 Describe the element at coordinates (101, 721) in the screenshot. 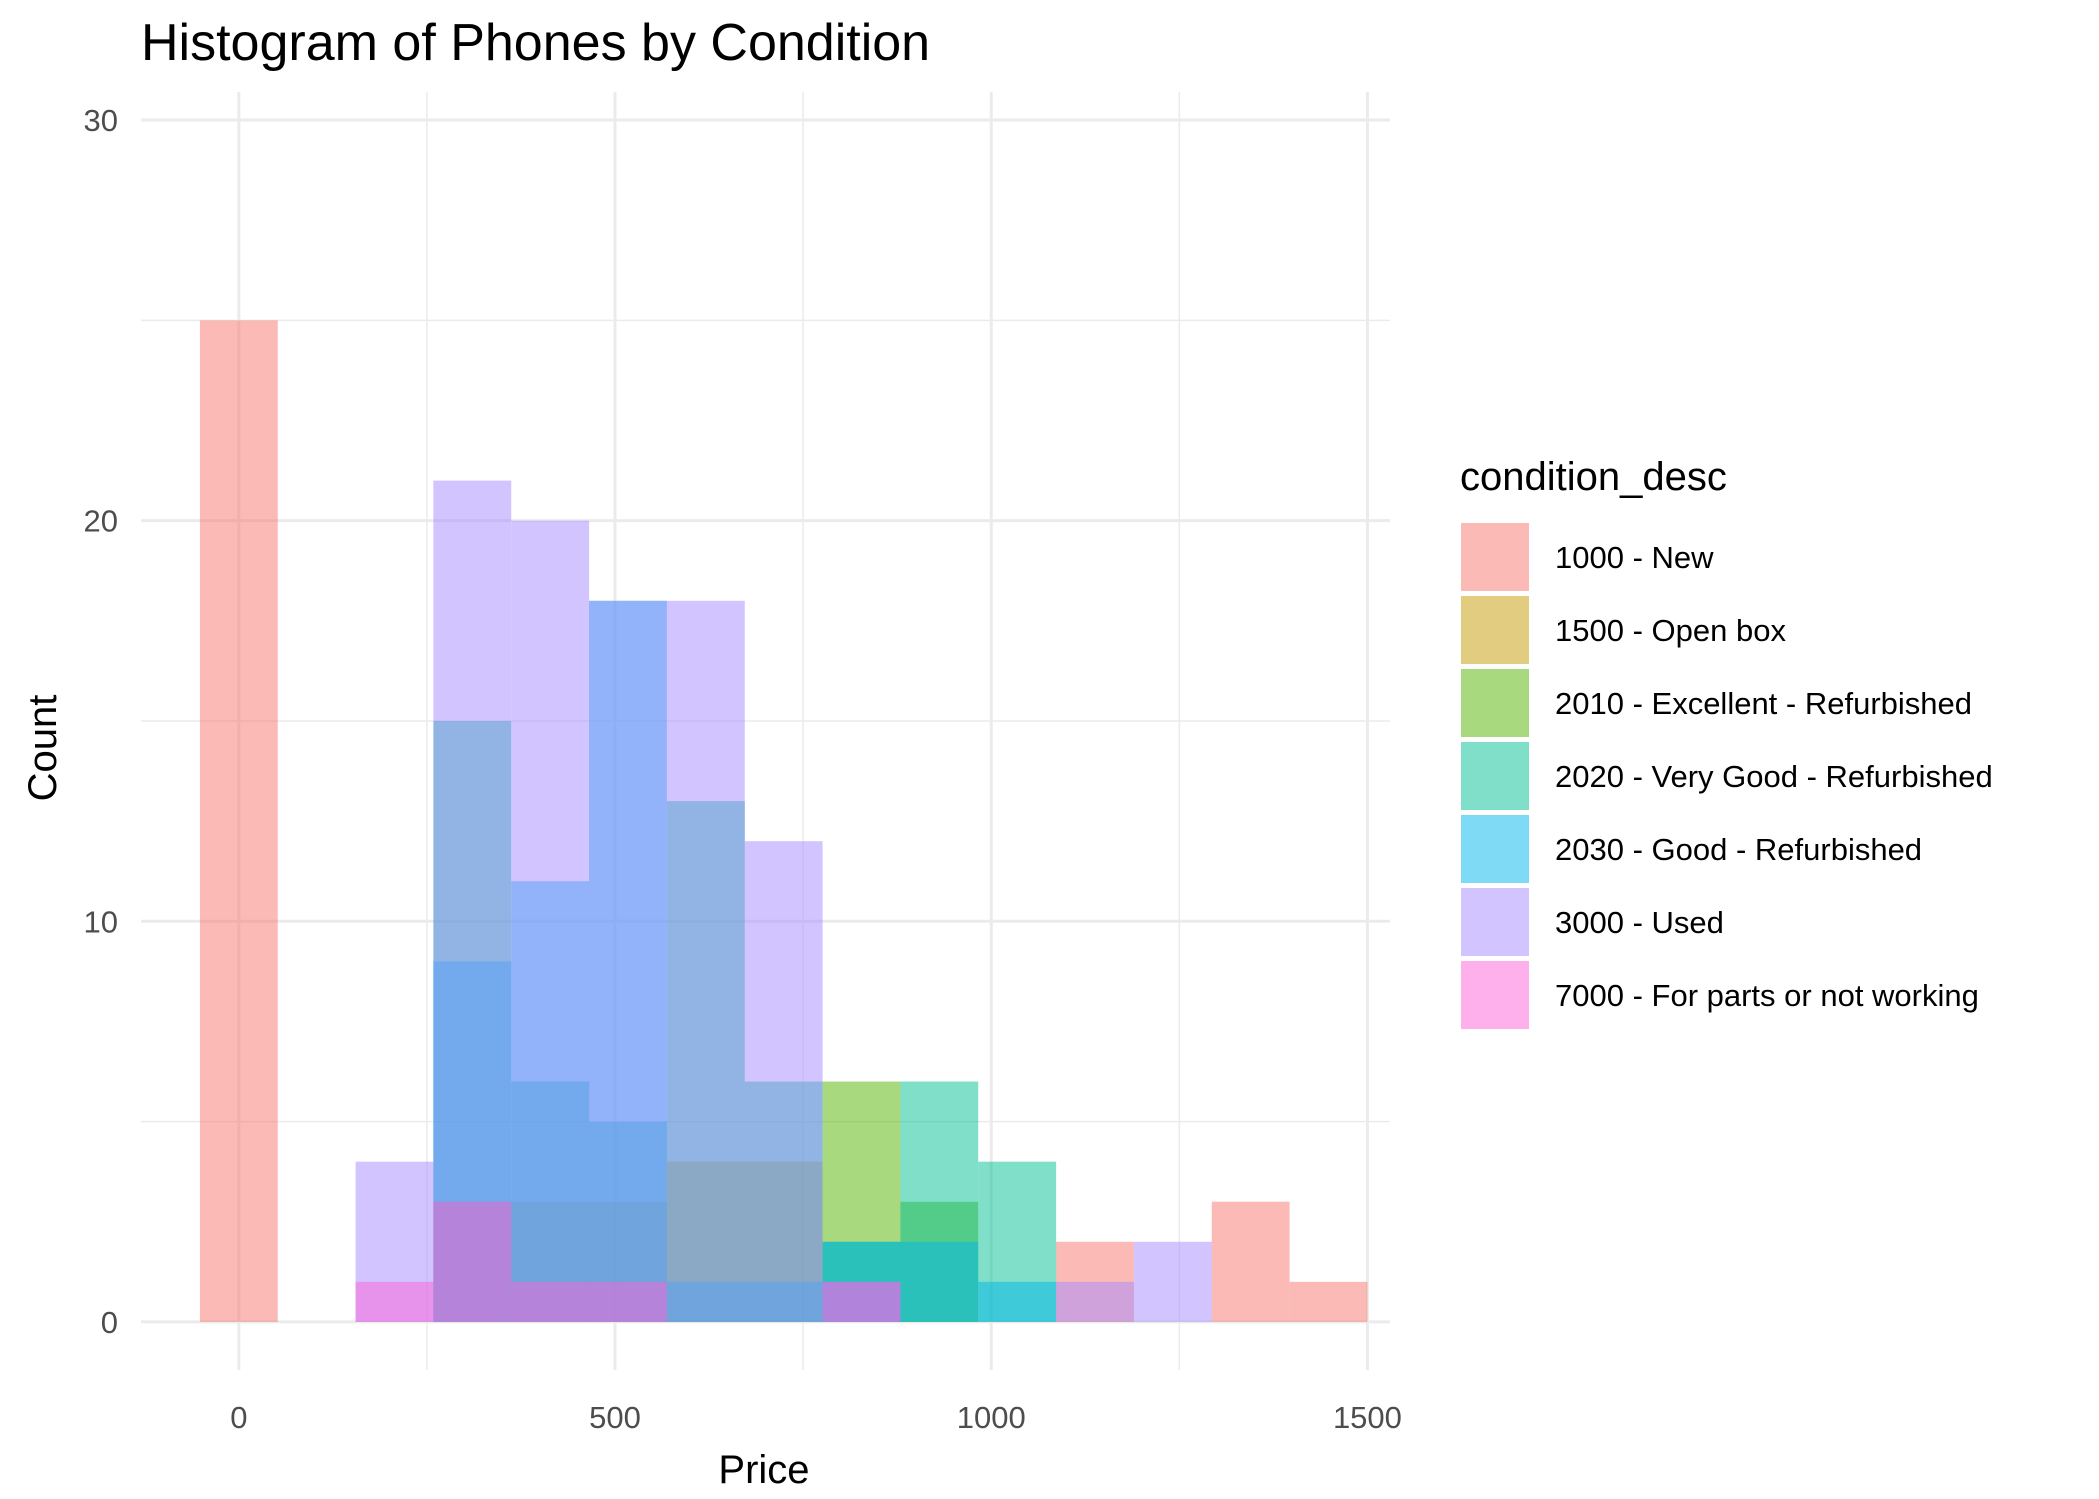

I see `y-axis-ticks: 0 10 20 30` at that location.